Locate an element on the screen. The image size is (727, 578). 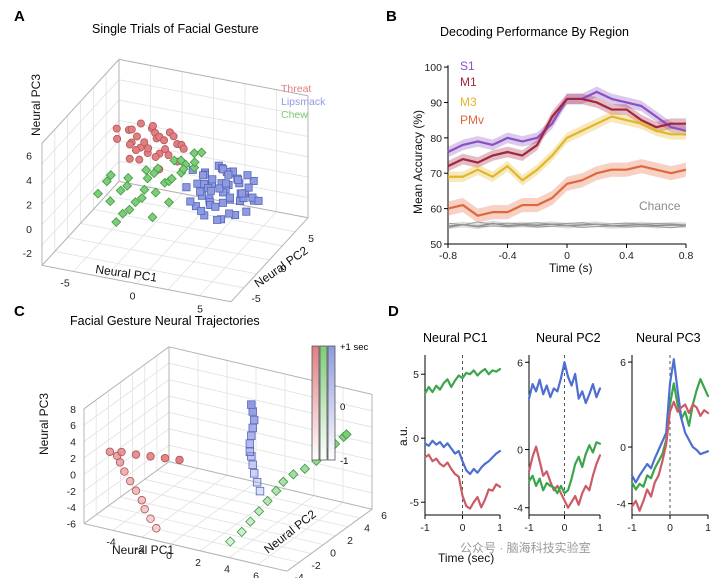
panel-d-pc2-xtick-label: 1 is located at coordinates (600, 528).